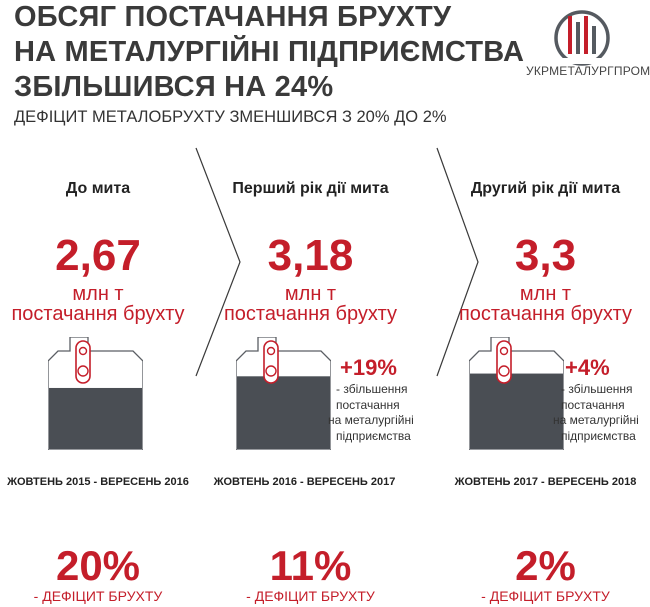 This screenshot has width=650, height=607. I want to click on deficit-value: 20%, so click(98, 565).